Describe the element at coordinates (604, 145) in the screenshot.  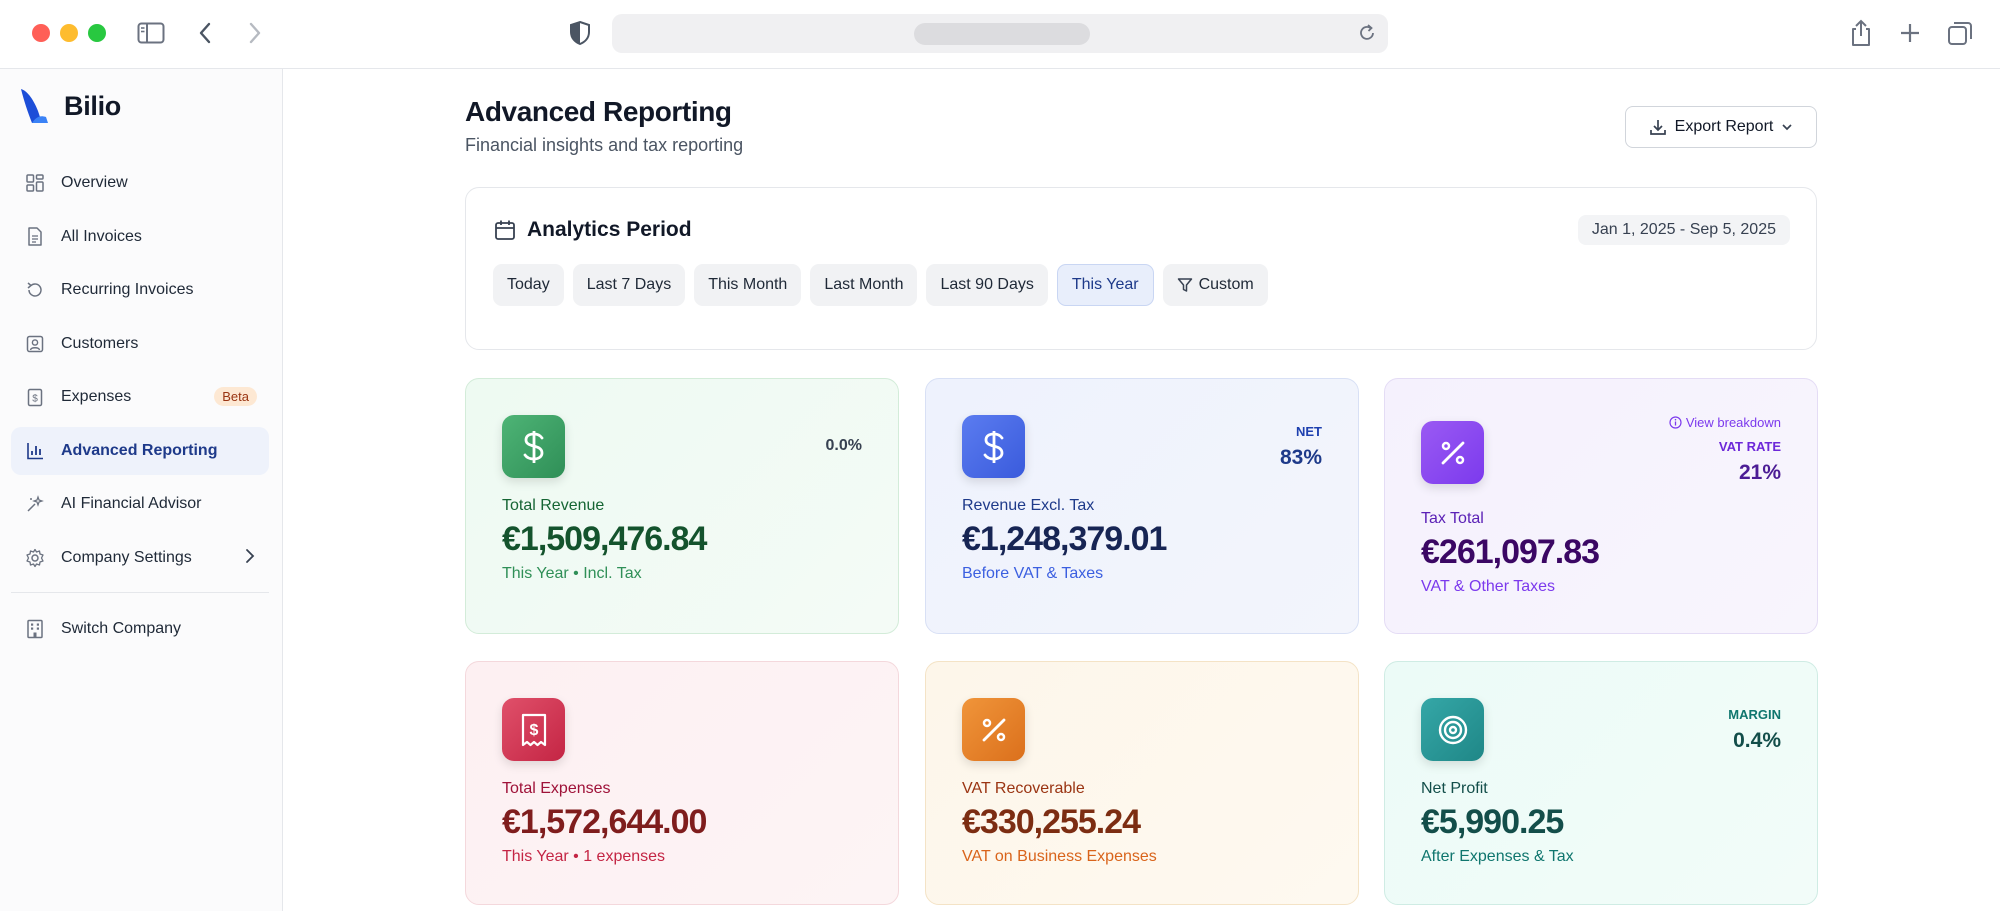
I see `page-subtitle: Financial insights and tax reporting` at that location.